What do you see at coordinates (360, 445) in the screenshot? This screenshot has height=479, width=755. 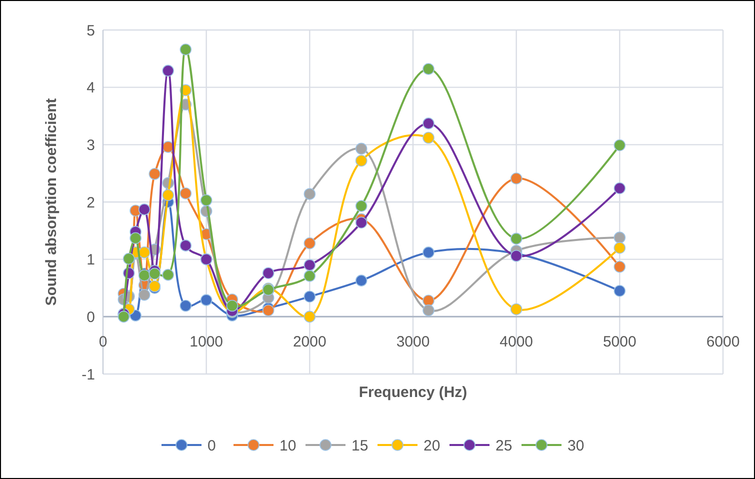 I see `legend-label: 15` at bounding box center [360, 445].